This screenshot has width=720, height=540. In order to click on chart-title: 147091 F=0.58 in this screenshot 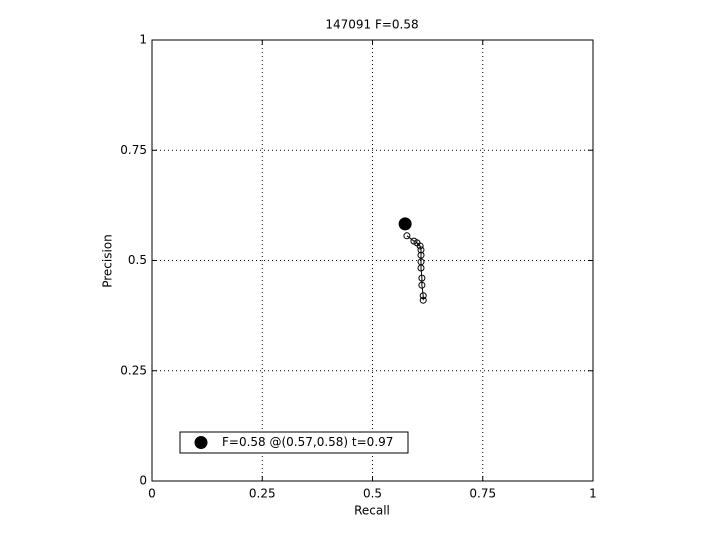, I will do `click(371, 25)`.